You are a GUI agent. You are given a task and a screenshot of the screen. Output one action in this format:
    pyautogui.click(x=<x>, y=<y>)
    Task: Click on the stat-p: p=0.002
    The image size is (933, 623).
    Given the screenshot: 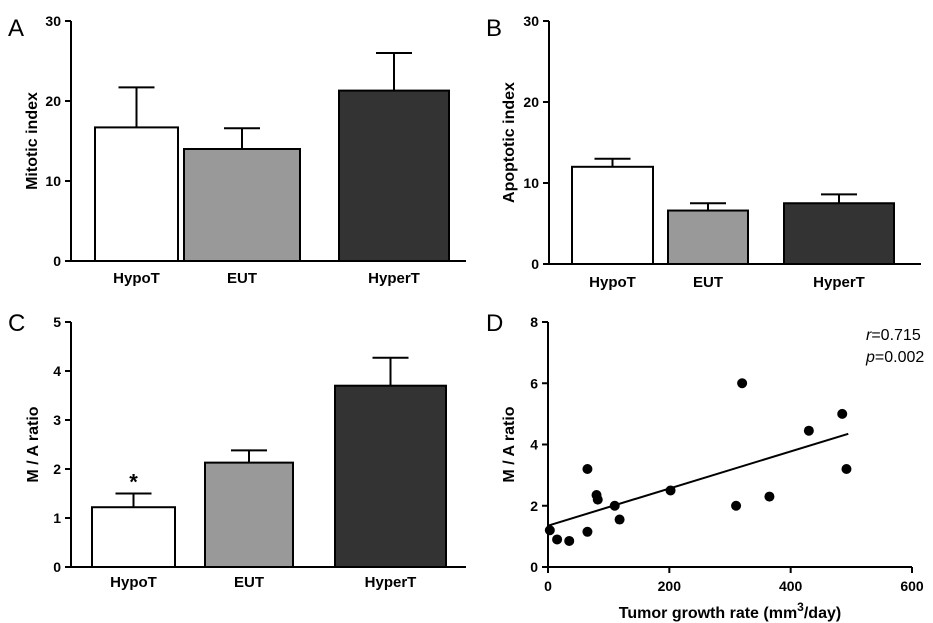 What is the action you would take?
    pyautogui.click(x=894, y=357)
    